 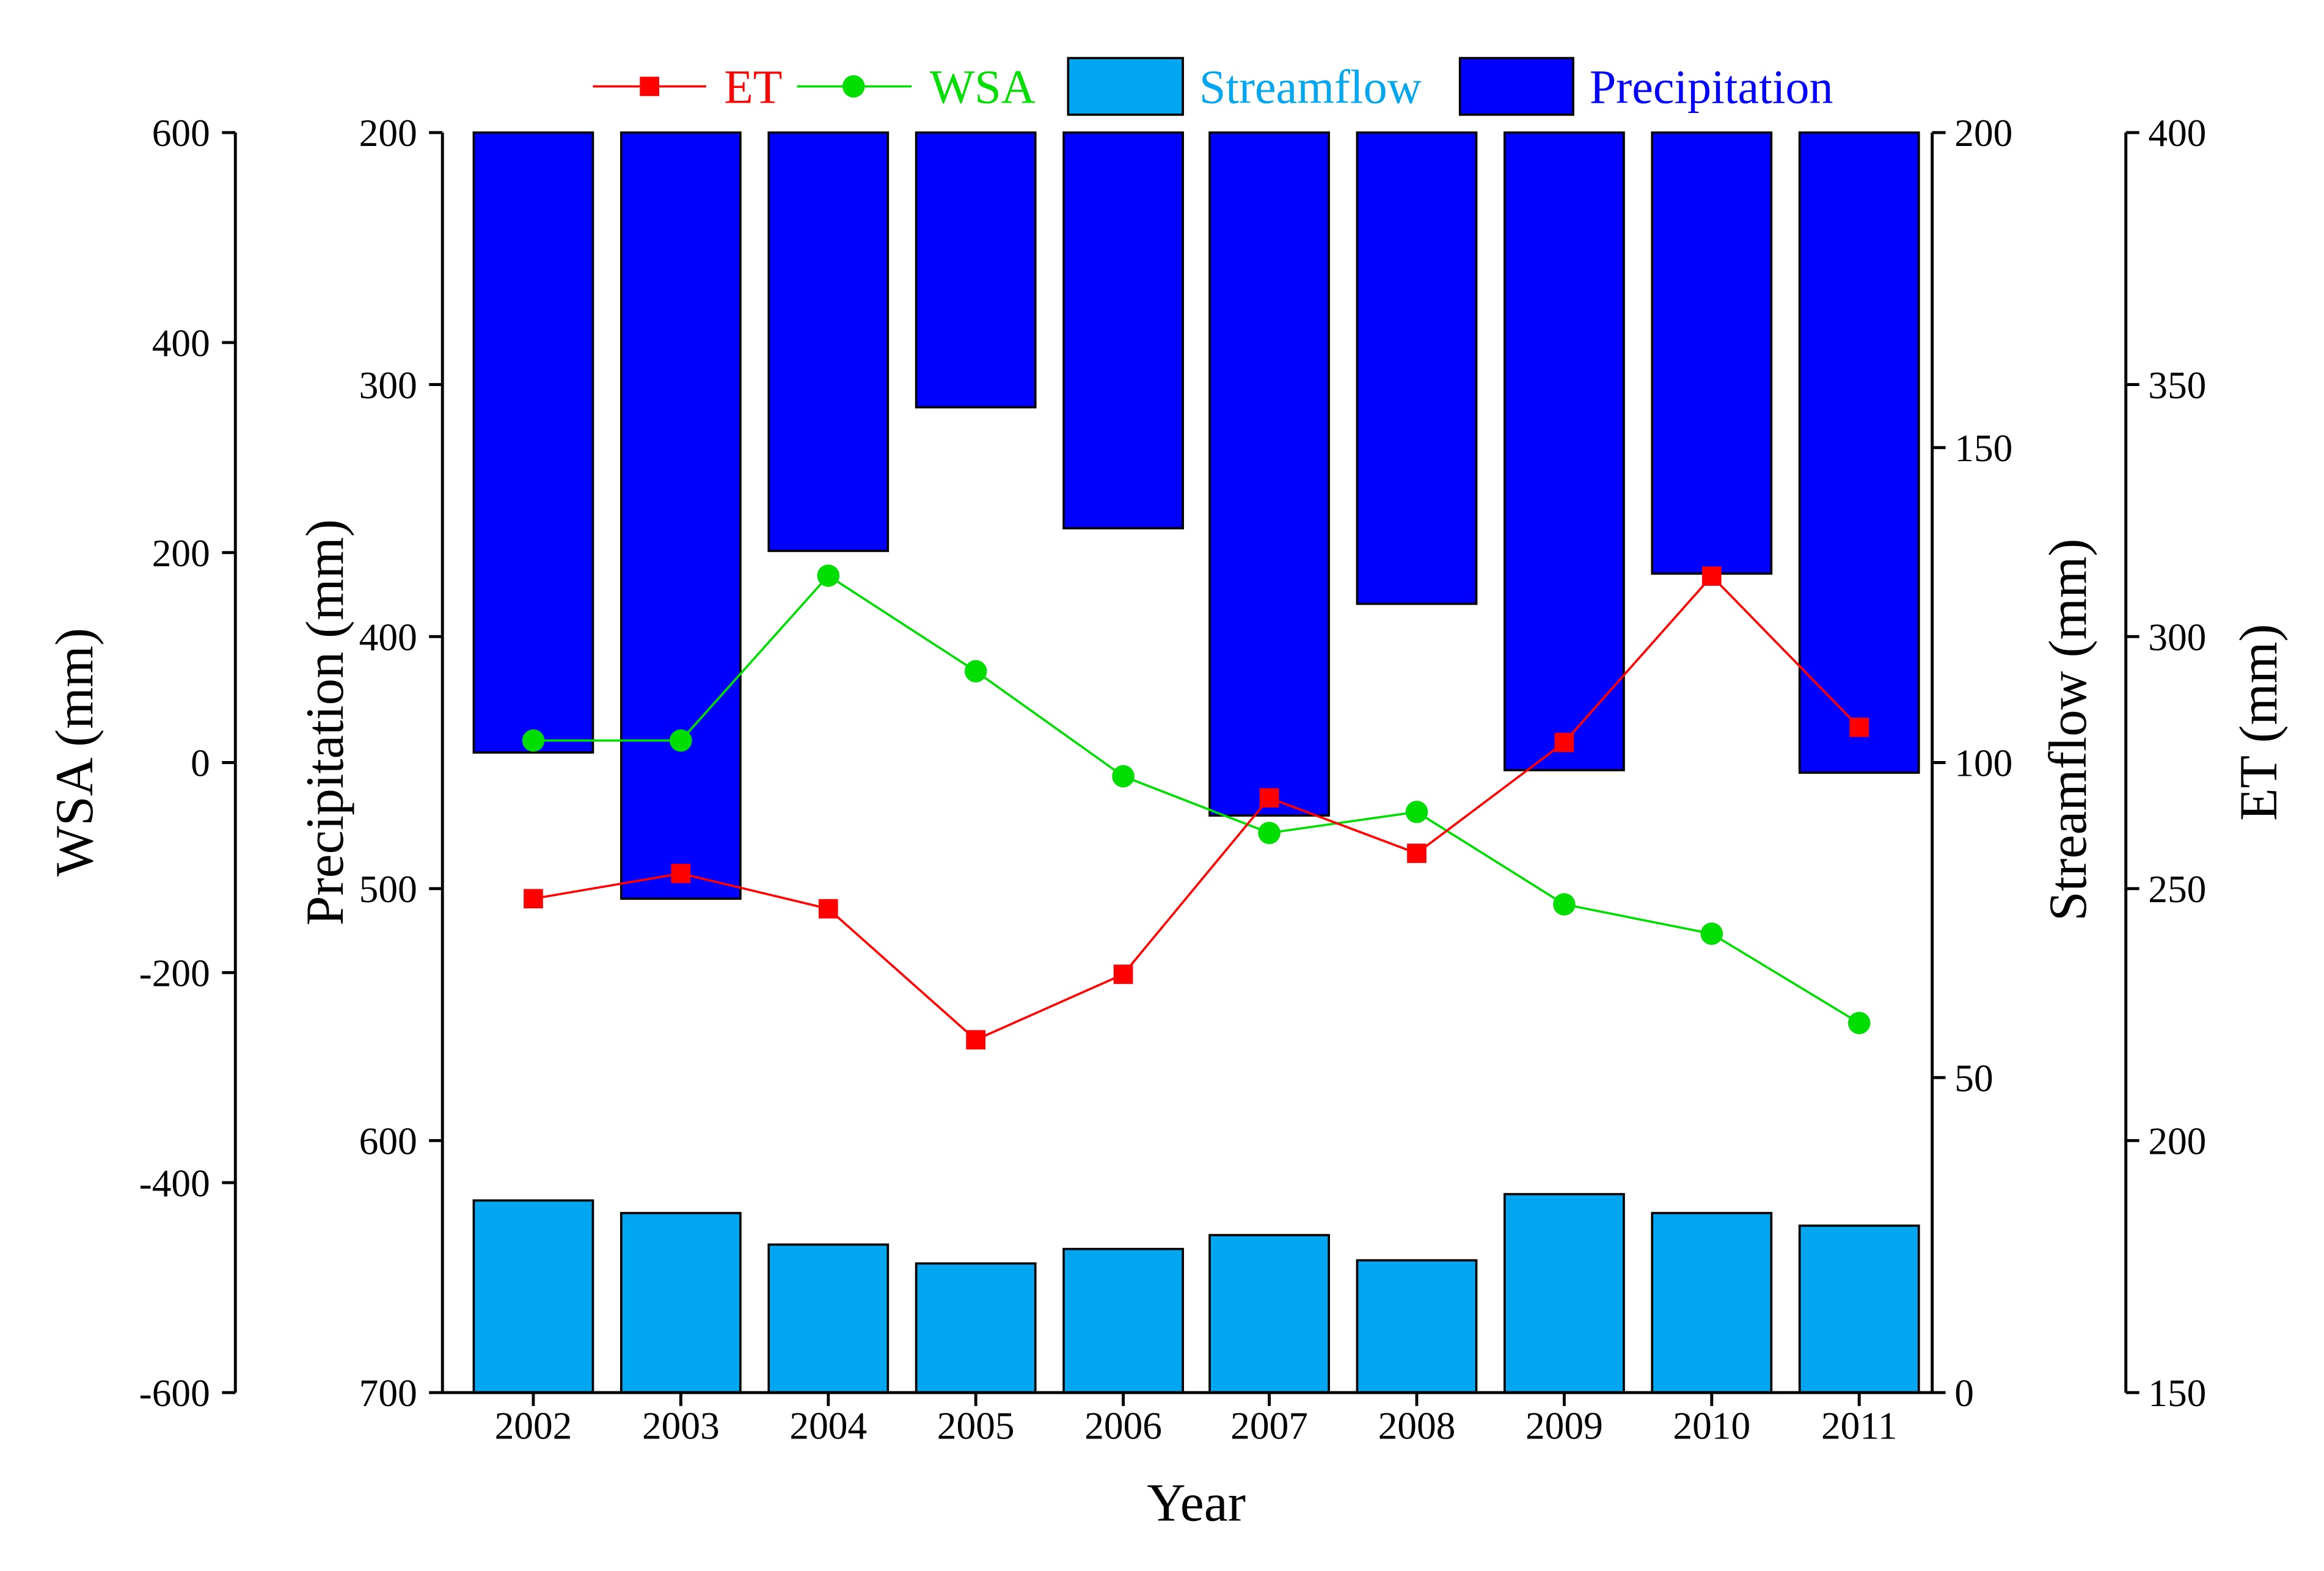 What do you see at coordinates (324, 722) in the screenshot?
I see `precipitation-axis-title: Precipitation (mm)` at bounding box center [324, 722].